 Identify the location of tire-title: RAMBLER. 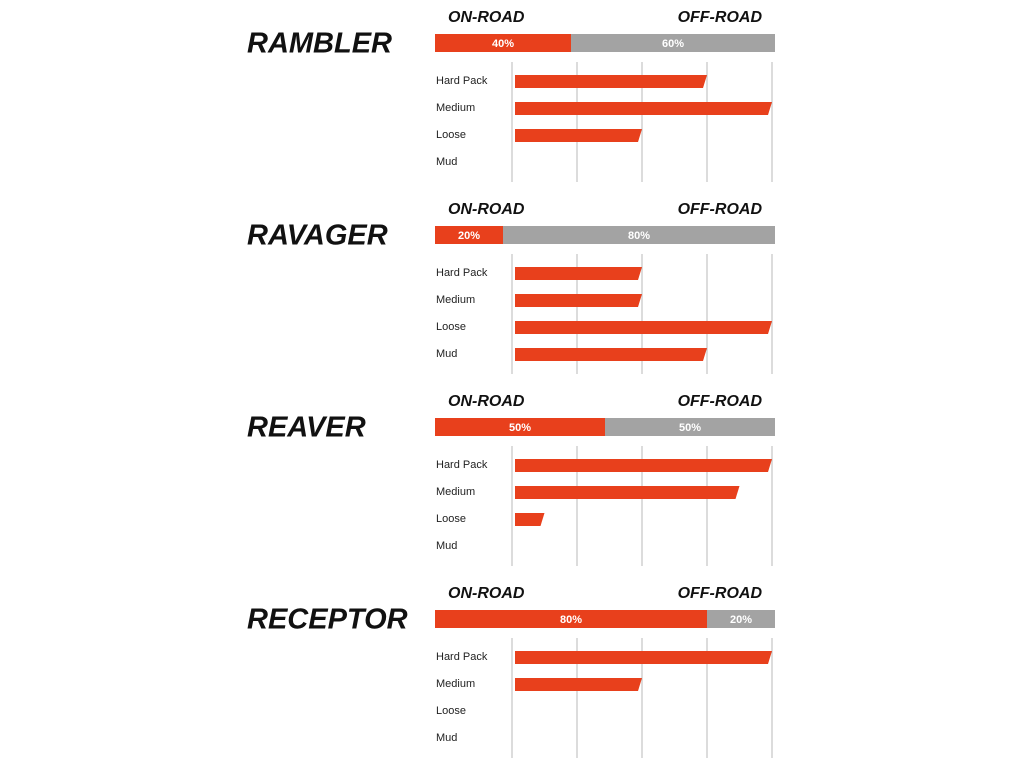
(319, 44).